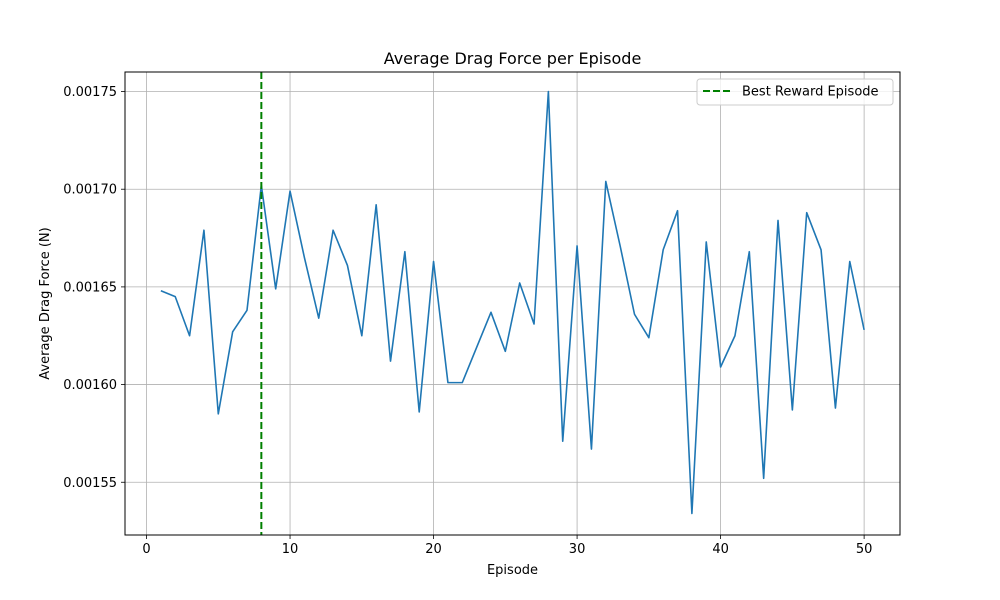  I want to click on x-tick-label: 50, so click(864, 549).